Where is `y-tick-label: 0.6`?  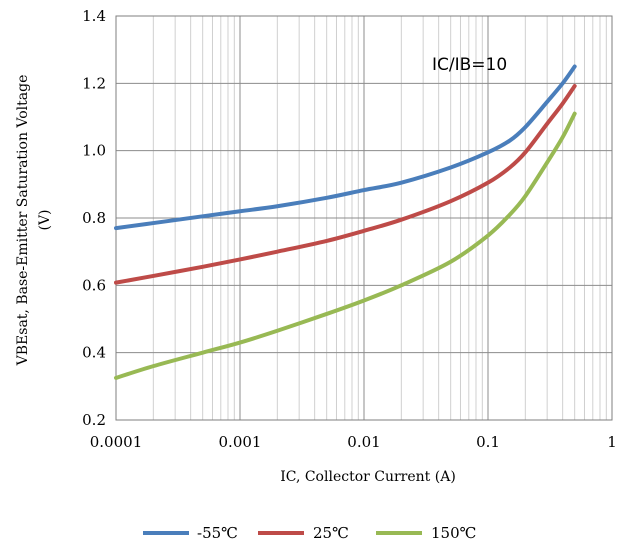 y-tick-label: 0.6 is located at coordinates (94, 285).